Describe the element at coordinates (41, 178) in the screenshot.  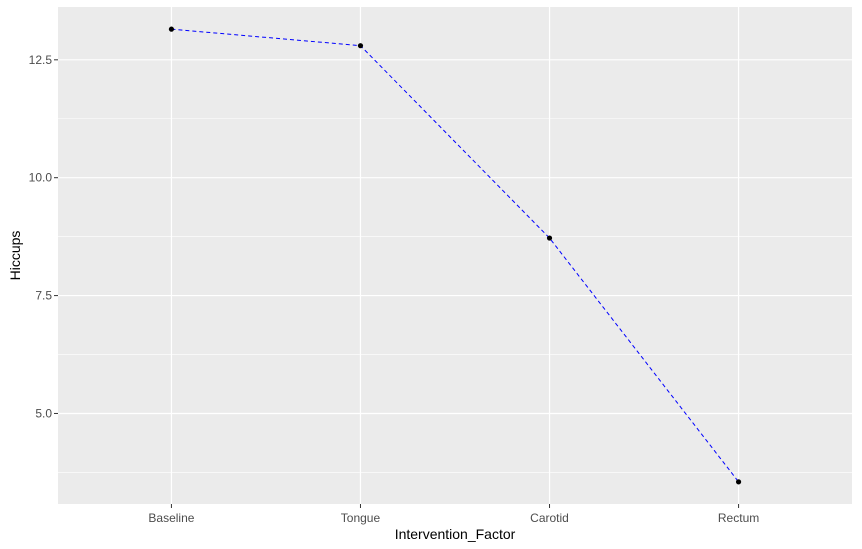
I see `y-tick-label: 10.0` at that location.